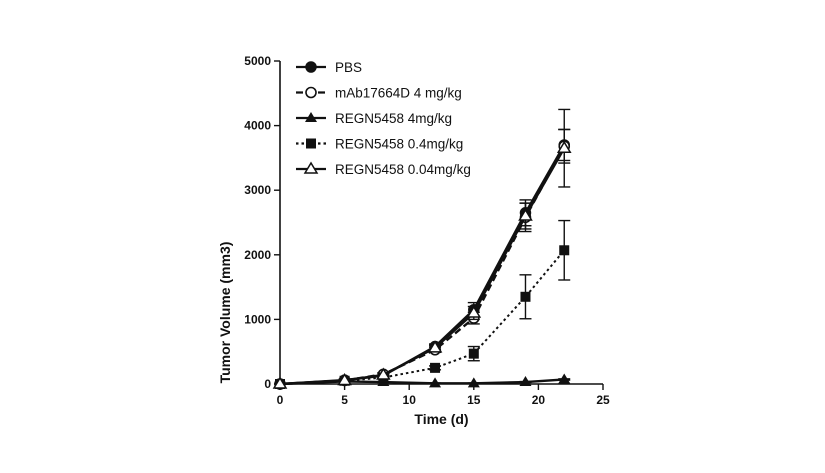 The width and height of the screenshot is (825, 473). I want to click on x-tick-label: 10, so click(410, 400).